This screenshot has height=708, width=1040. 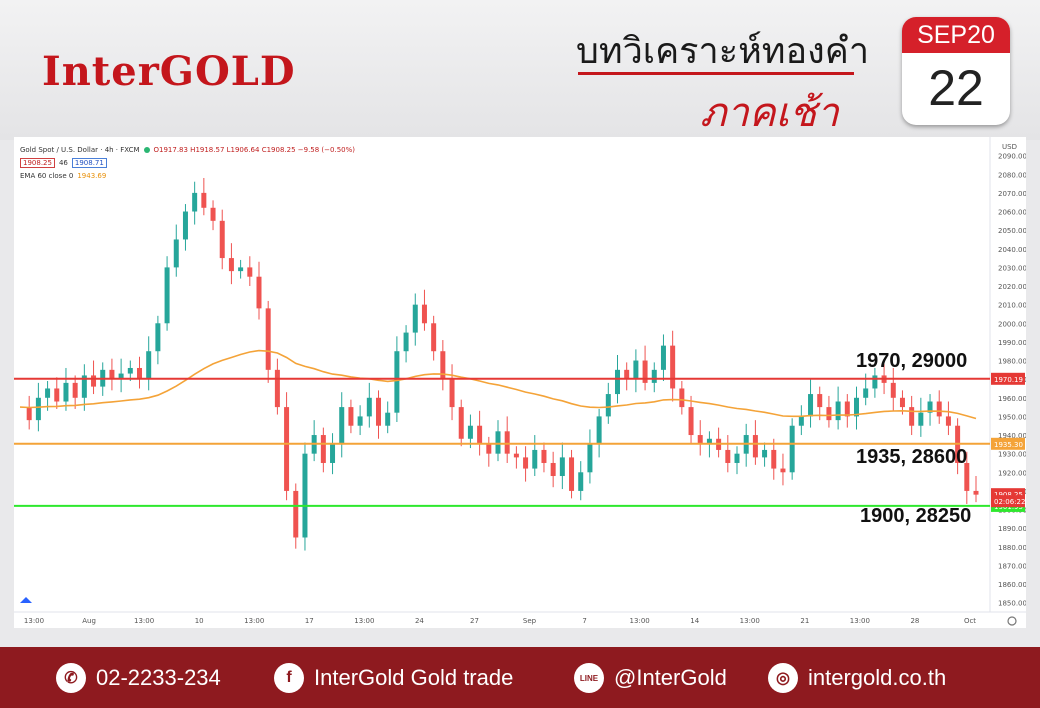 I want to click on tradingview-logo-icon, so click(x=26, y=600).